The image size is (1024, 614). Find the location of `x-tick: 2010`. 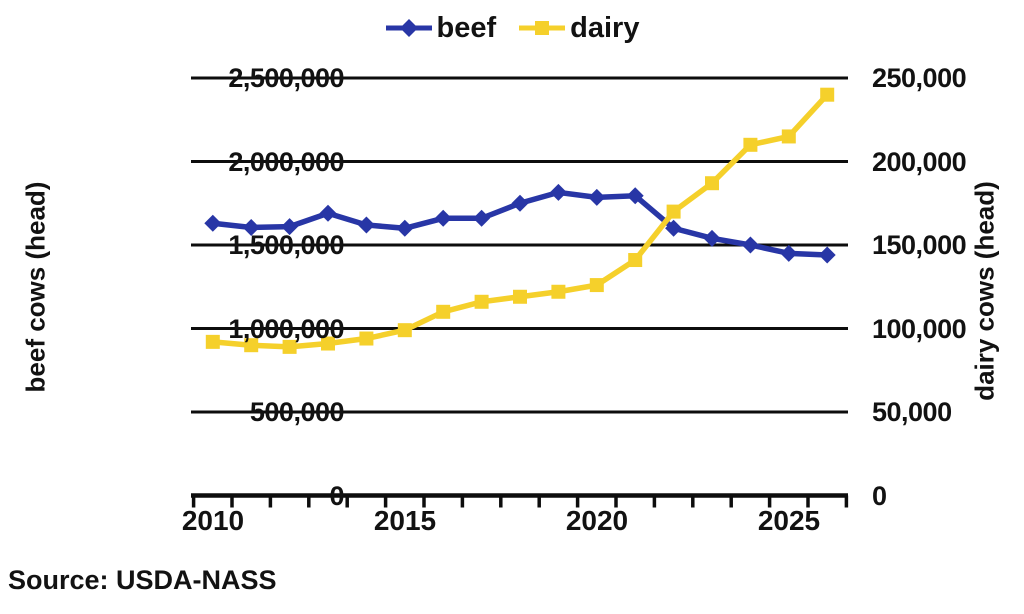

x-tick: 2010 is located at coordinates (213, 520).